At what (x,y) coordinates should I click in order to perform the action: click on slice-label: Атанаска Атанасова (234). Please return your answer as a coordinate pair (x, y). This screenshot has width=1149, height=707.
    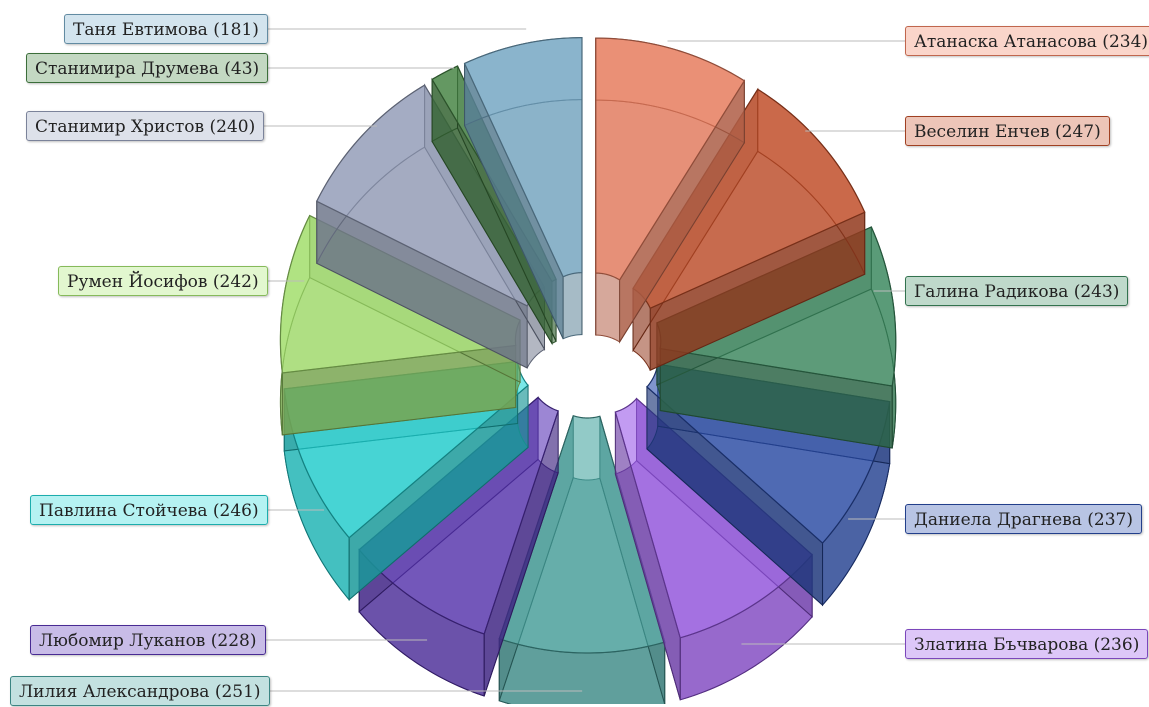
    Looking at the image, I should click on (1027, 41).